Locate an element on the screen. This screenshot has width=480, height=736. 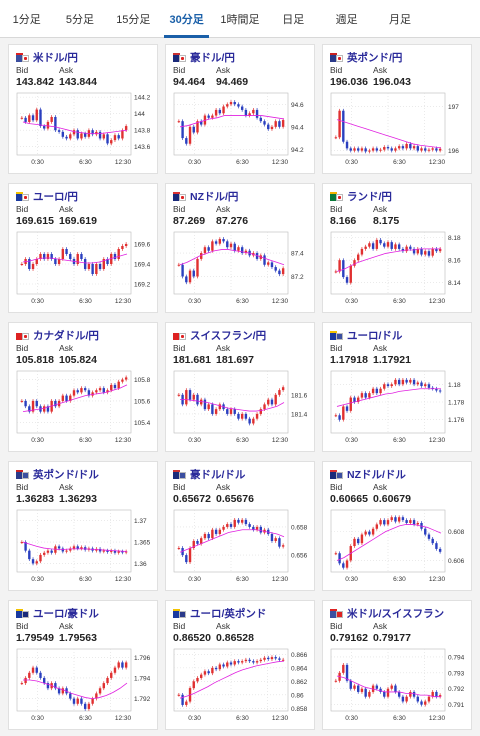
price-chart: 169.6 169.4 169.2 0:30 6:30 12:30 is located at coordinates (83, 268).